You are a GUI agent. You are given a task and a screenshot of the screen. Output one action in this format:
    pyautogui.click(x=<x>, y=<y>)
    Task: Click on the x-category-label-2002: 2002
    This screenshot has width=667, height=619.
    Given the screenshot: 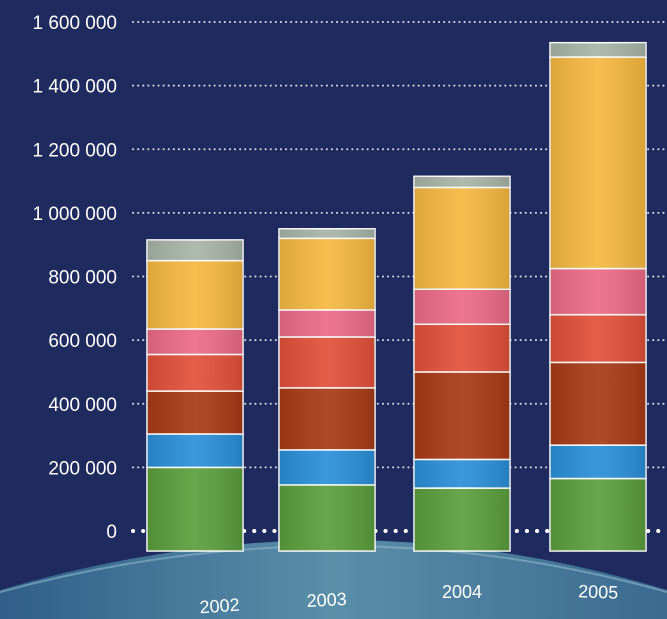 What is the action you would take?
    pyautogui.click(x=219, y=606)
    